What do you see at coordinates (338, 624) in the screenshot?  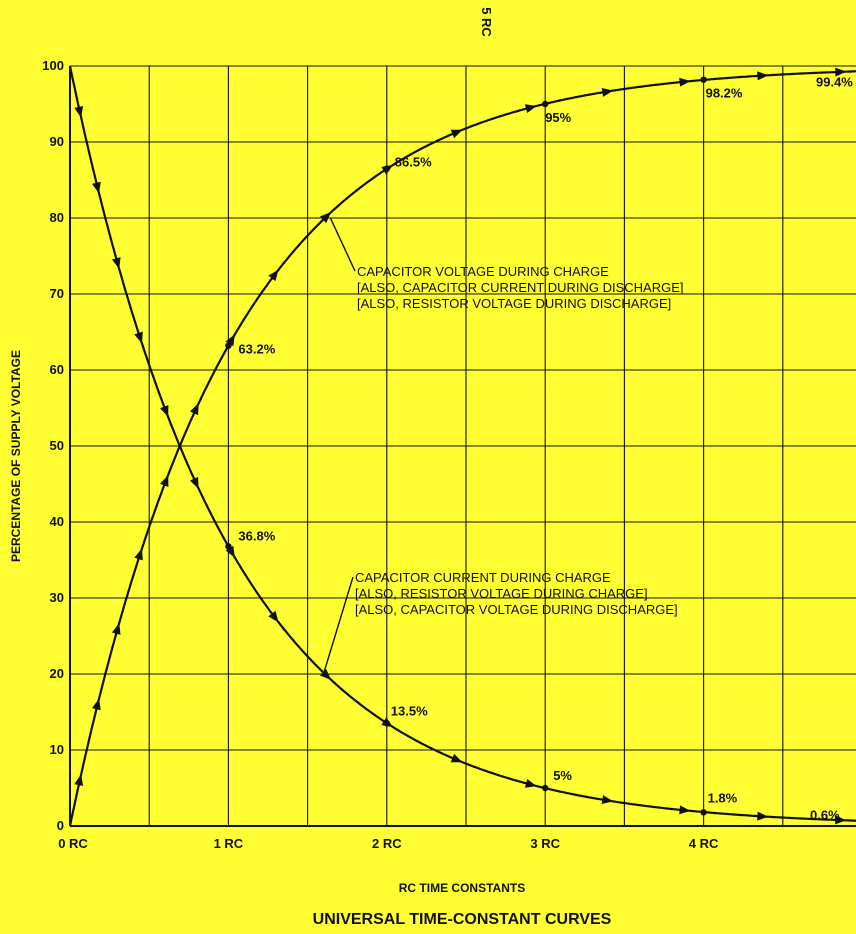 I see `discharge-note-leader` at bounding box center [338, 624].